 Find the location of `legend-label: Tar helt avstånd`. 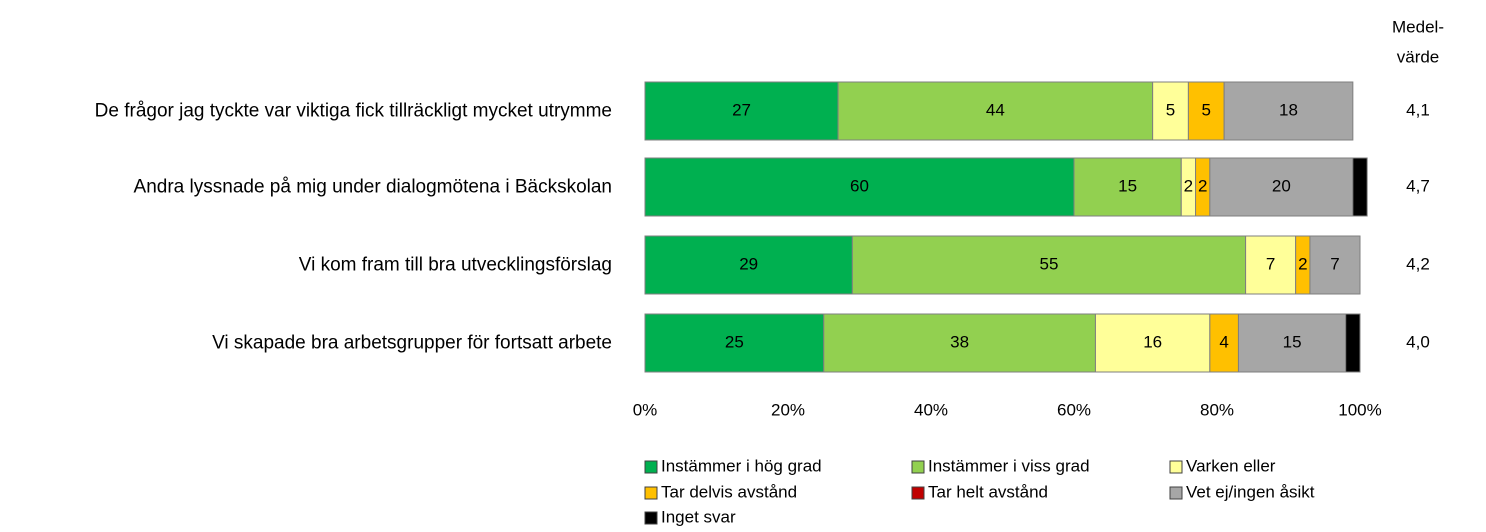

legend-label: Tar helt avstånd is located at coordinates (988, 491).